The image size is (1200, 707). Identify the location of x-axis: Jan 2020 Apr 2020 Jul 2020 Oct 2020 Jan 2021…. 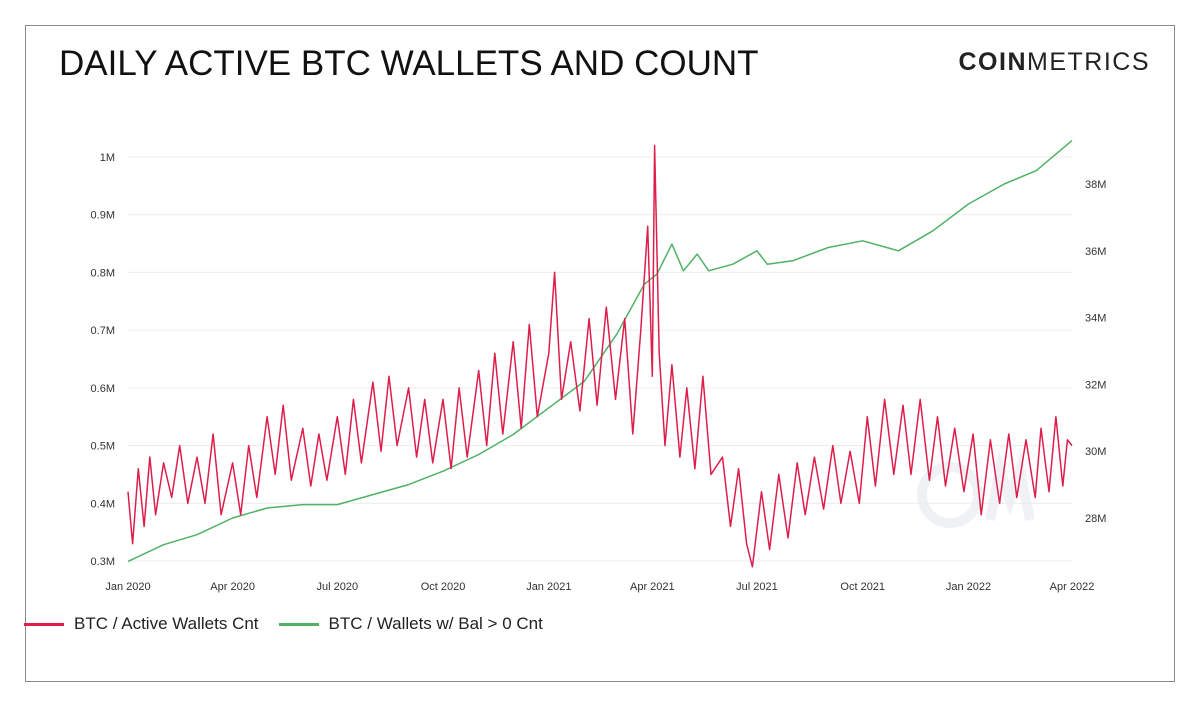
(599, 587).